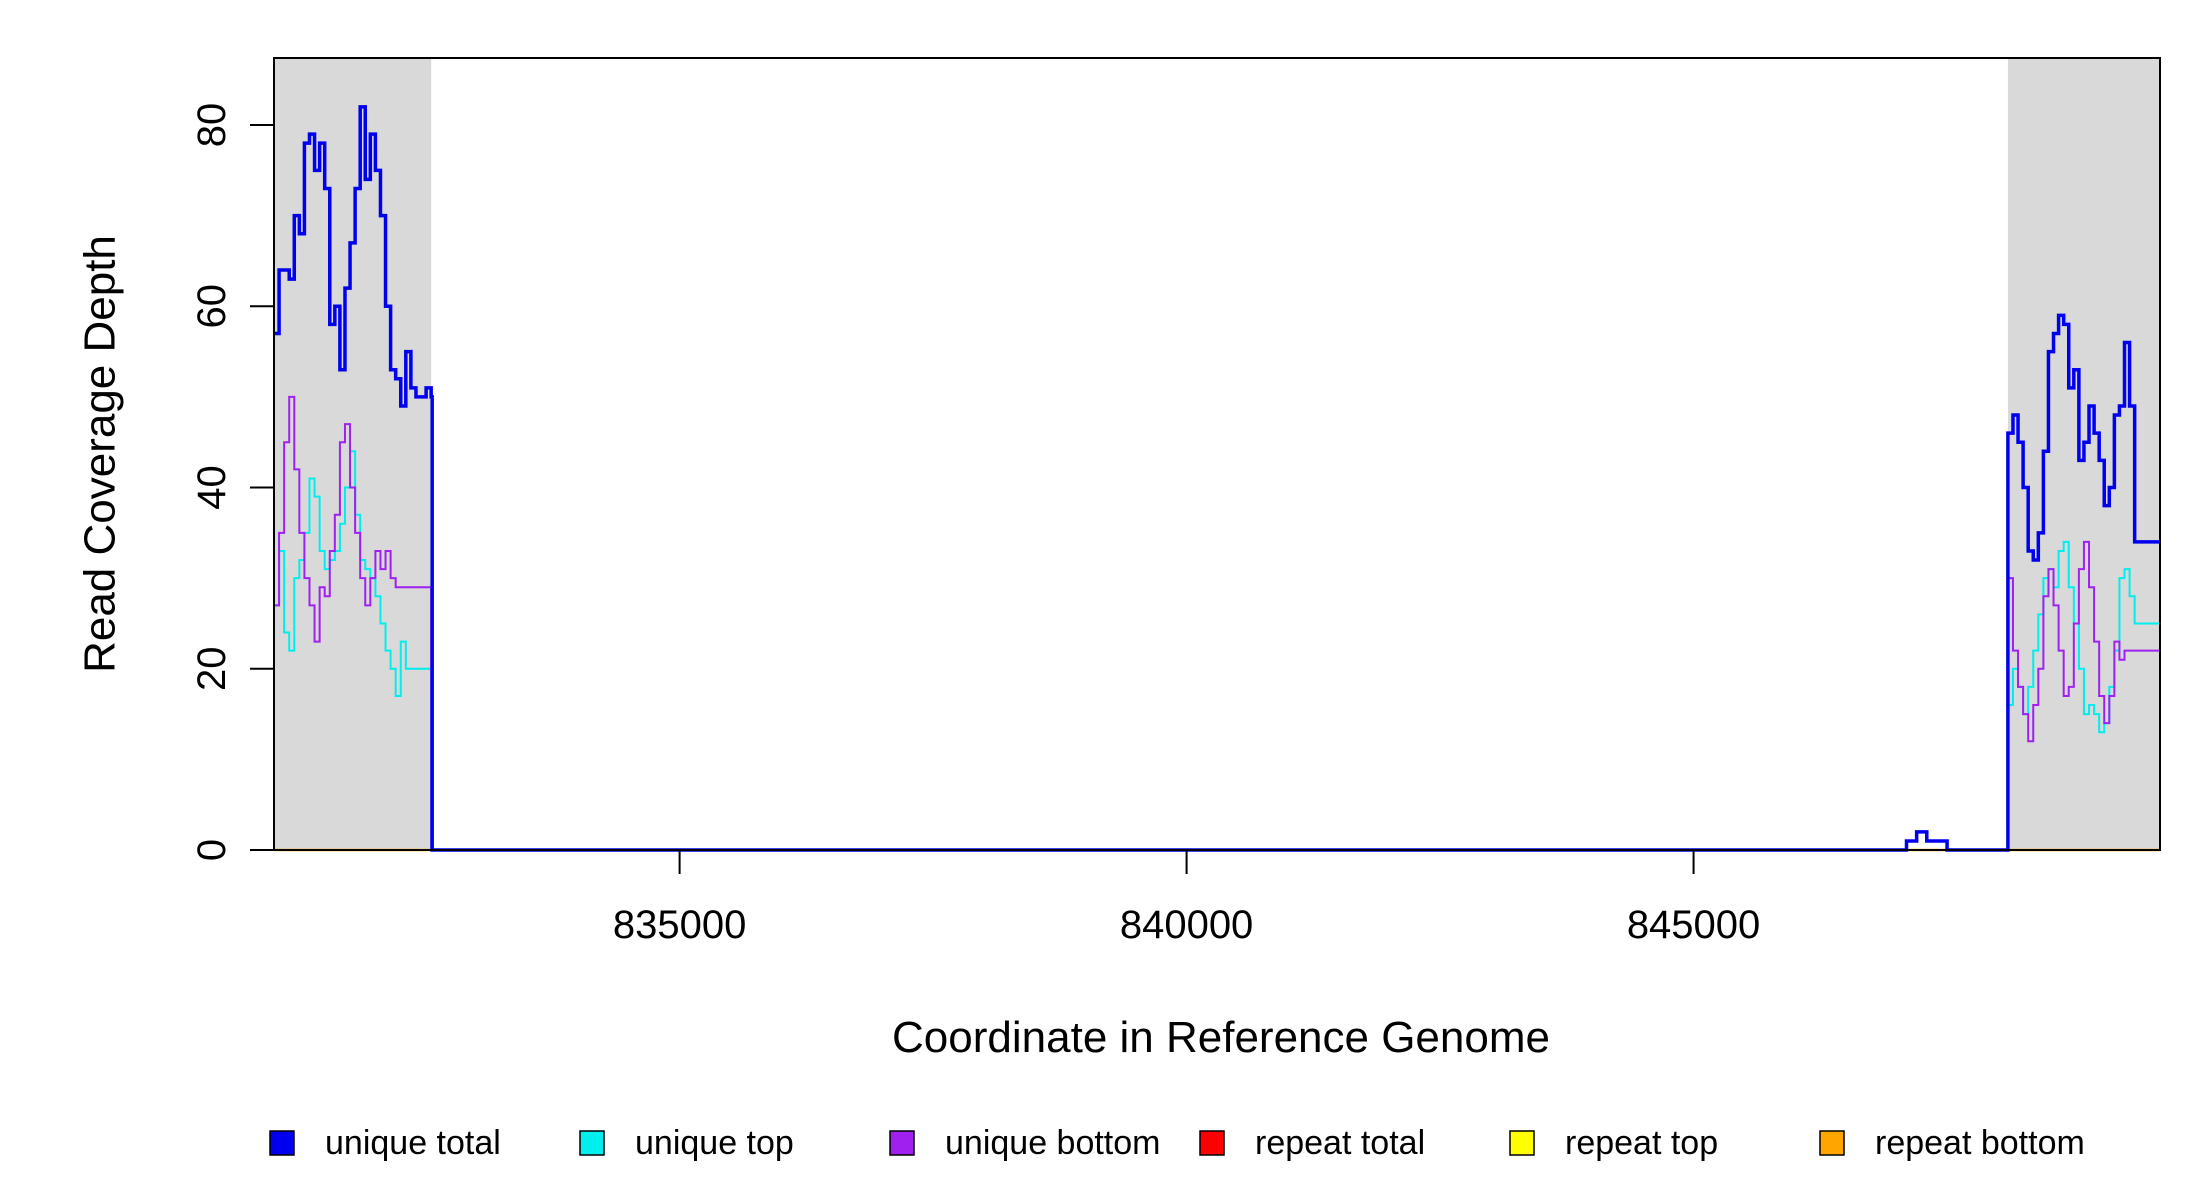 This screenshot has height=1200, width=2200. Describe the element at coordinates (1221, 1037) in the screenshot. I see `x-axis-title: Coordinate in Reference Genome` at that location.